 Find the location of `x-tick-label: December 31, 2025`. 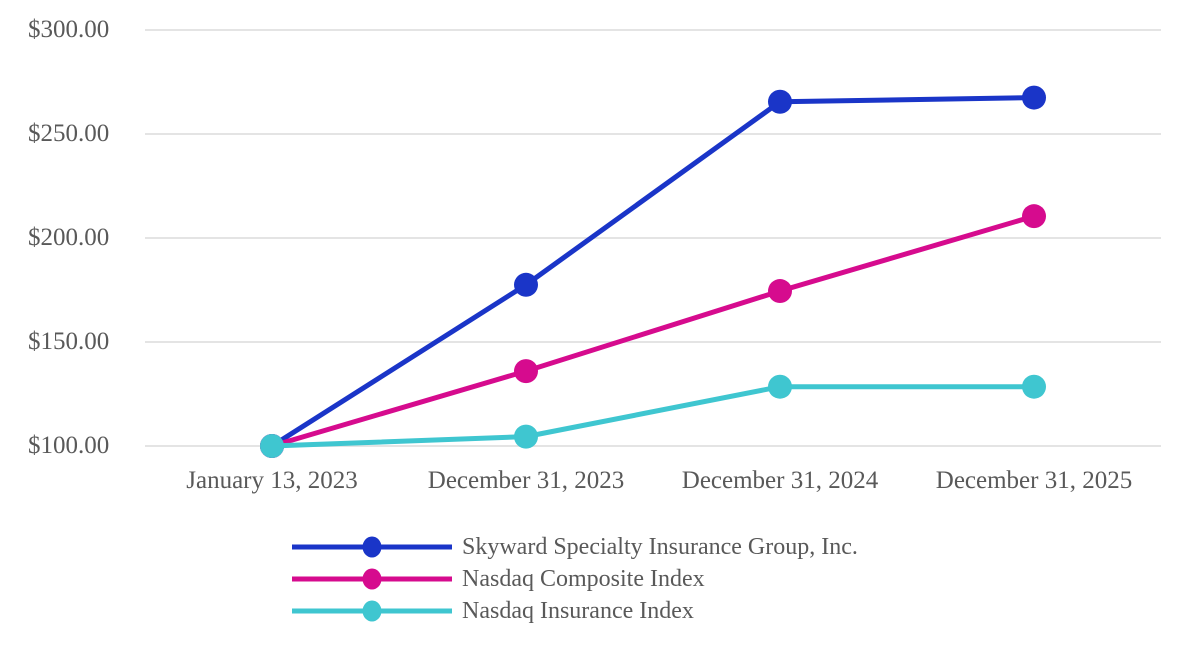

x-tick-label: December 31, 2025 is located at coordinates (1034, 480).